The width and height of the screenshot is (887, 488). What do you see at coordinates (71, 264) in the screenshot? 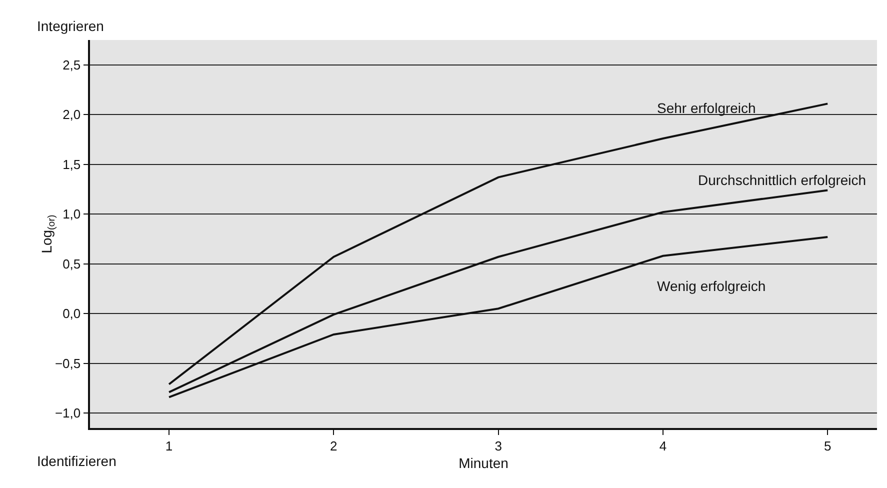
I see `y-tick-label: 0,5` at bounding box center [71, 264].